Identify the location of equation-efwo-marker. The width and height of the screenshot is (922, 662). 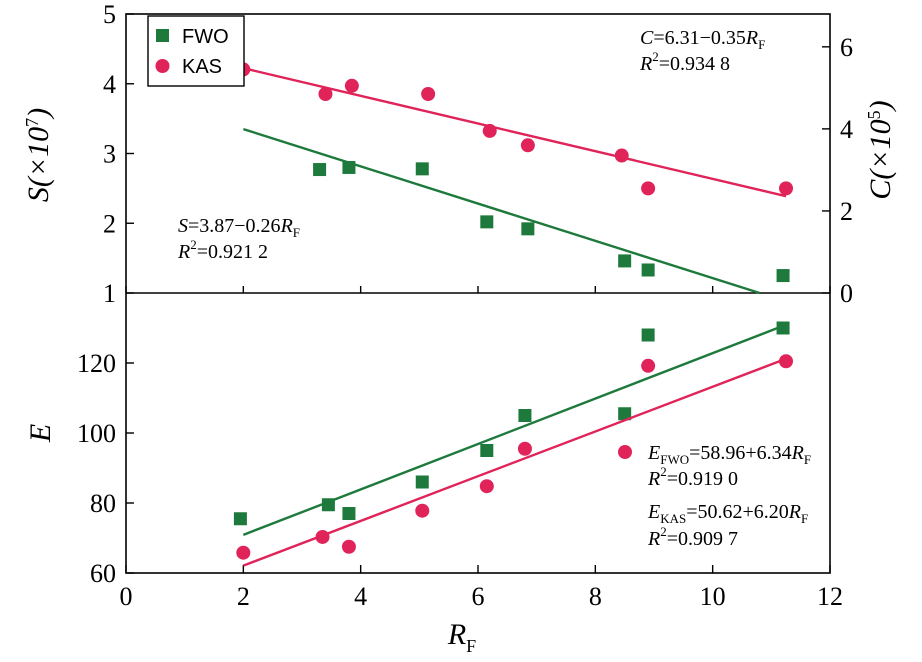
(625, 452).